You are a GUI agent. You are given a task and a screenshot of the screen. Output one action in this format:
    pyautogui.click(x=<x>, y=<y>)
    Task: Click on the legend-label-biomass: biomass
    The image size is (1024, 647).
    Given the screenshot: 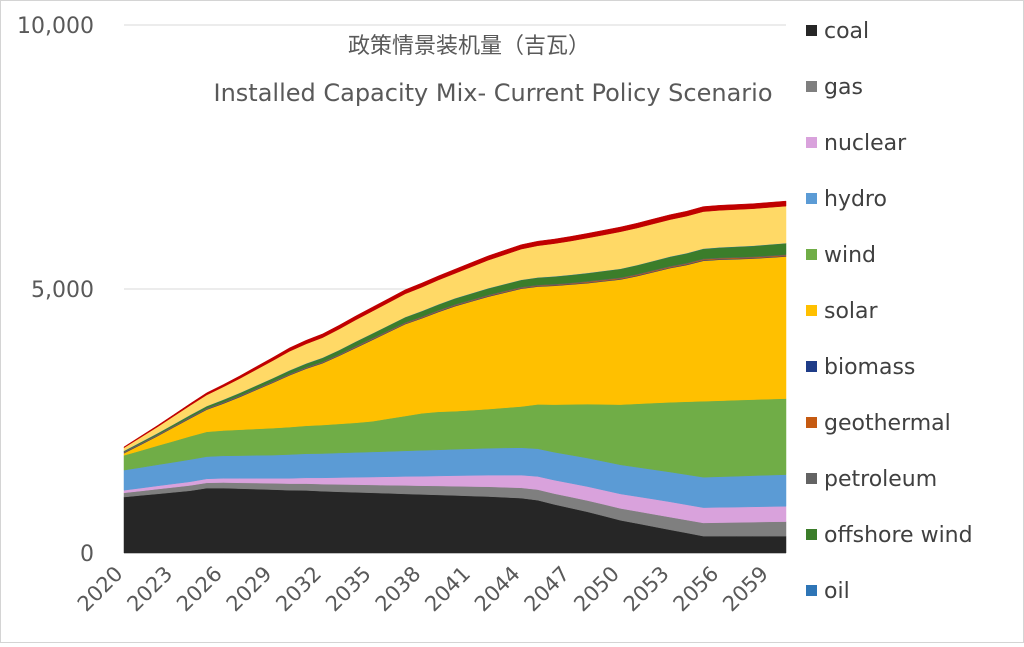 What is the action you would take?
    pyautogui.click(x=869, y=367)
    